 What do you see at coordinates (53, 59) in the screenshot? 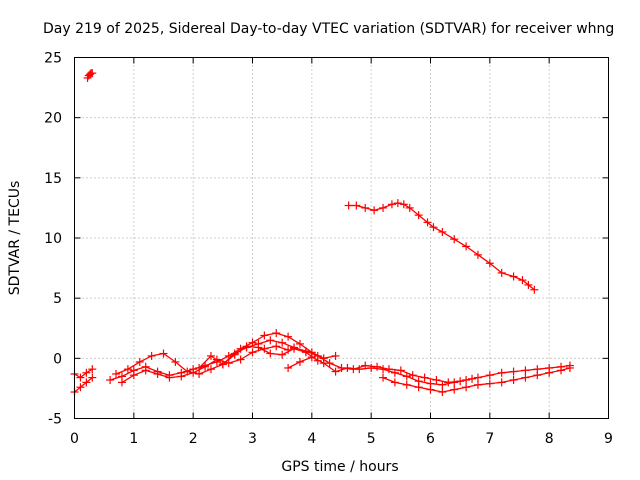
I see `y-tick-label: 25` at bounding box center [53, 59].